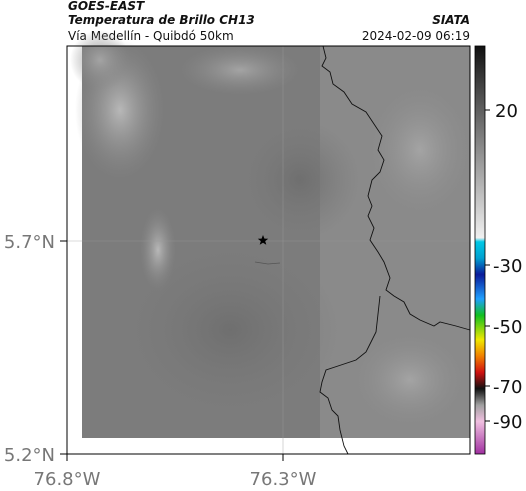 This screenshot has width=526, height=491. What do you see at coordinates (507, 327) in the screenshot?
I see `colorbar-tick: -50` at bounding box center [507, 327].